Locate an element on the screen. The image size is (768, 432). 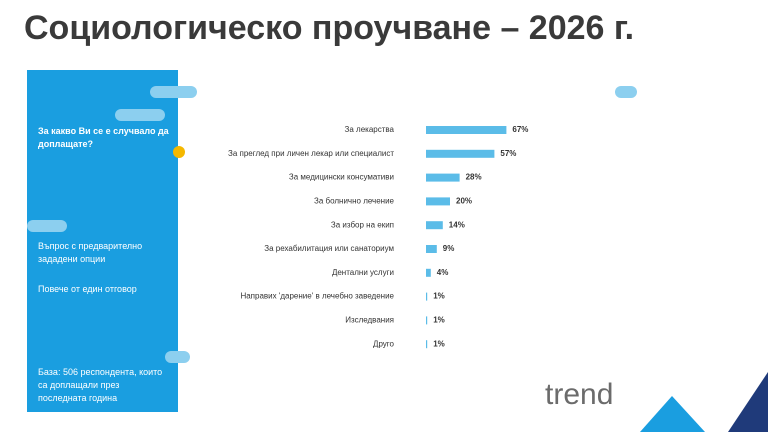
value-label: 14% is located at coordinates (457, 224).